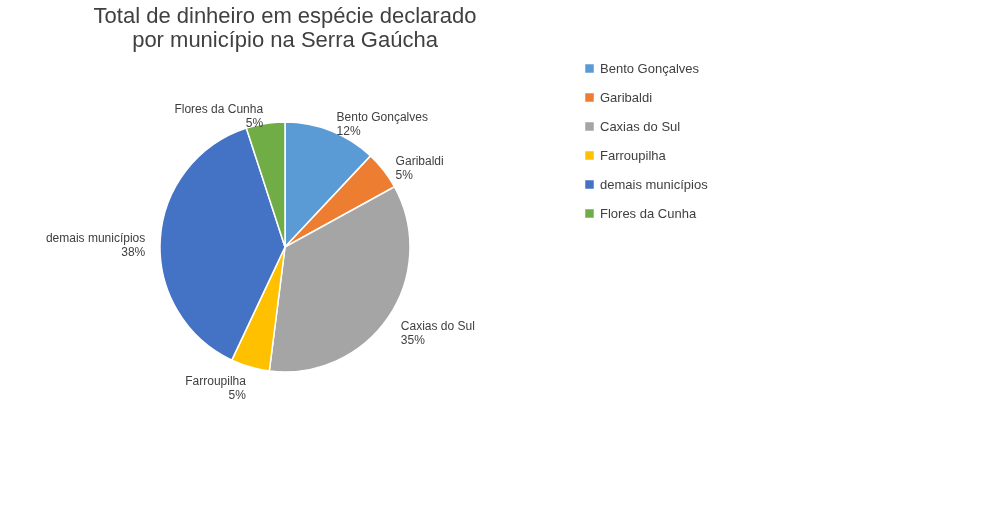 The height and width of the screenshot is (520, 1001). What do you see at coordinates (285, 15) in the screenshot?
I see `text: Total de dinheiro em espécie declarado` at bounding box center [285, 15].